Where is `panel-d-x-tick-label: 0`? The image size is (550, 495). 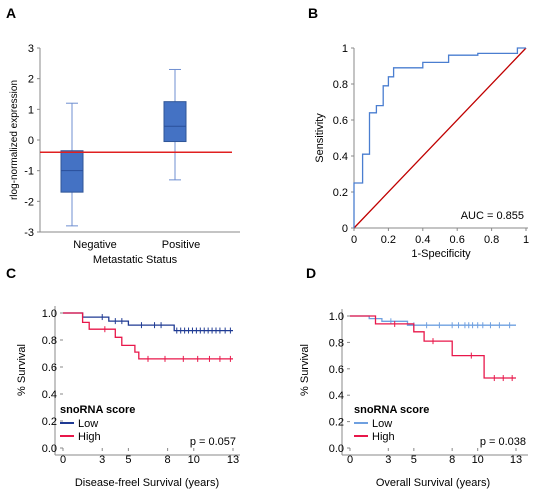 panel-d-x-tick-label: 0 is located at coordinates (350, 460).